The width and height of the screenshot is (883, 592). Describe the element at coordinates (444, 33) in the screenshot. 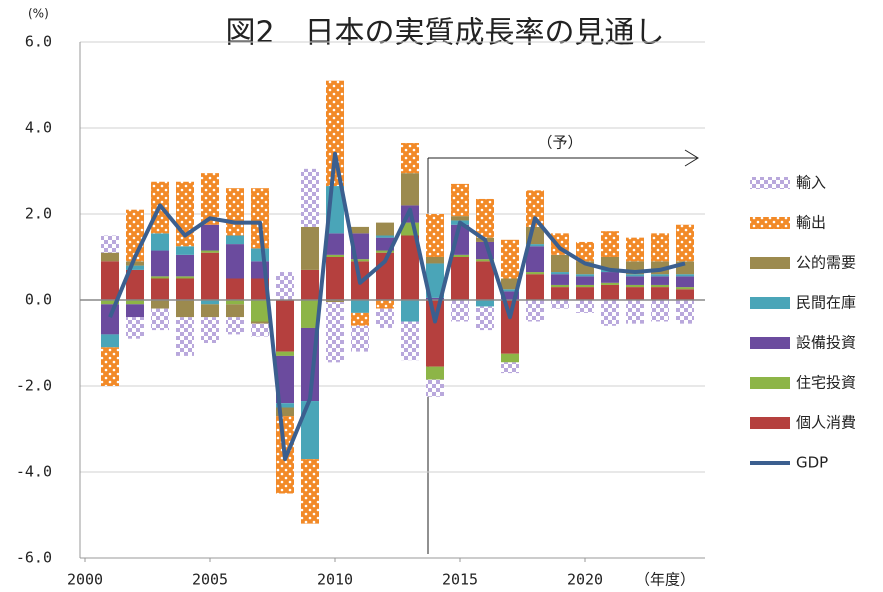

I see `chart-title: 図2 日本の実質成長率の見通し` at that location.